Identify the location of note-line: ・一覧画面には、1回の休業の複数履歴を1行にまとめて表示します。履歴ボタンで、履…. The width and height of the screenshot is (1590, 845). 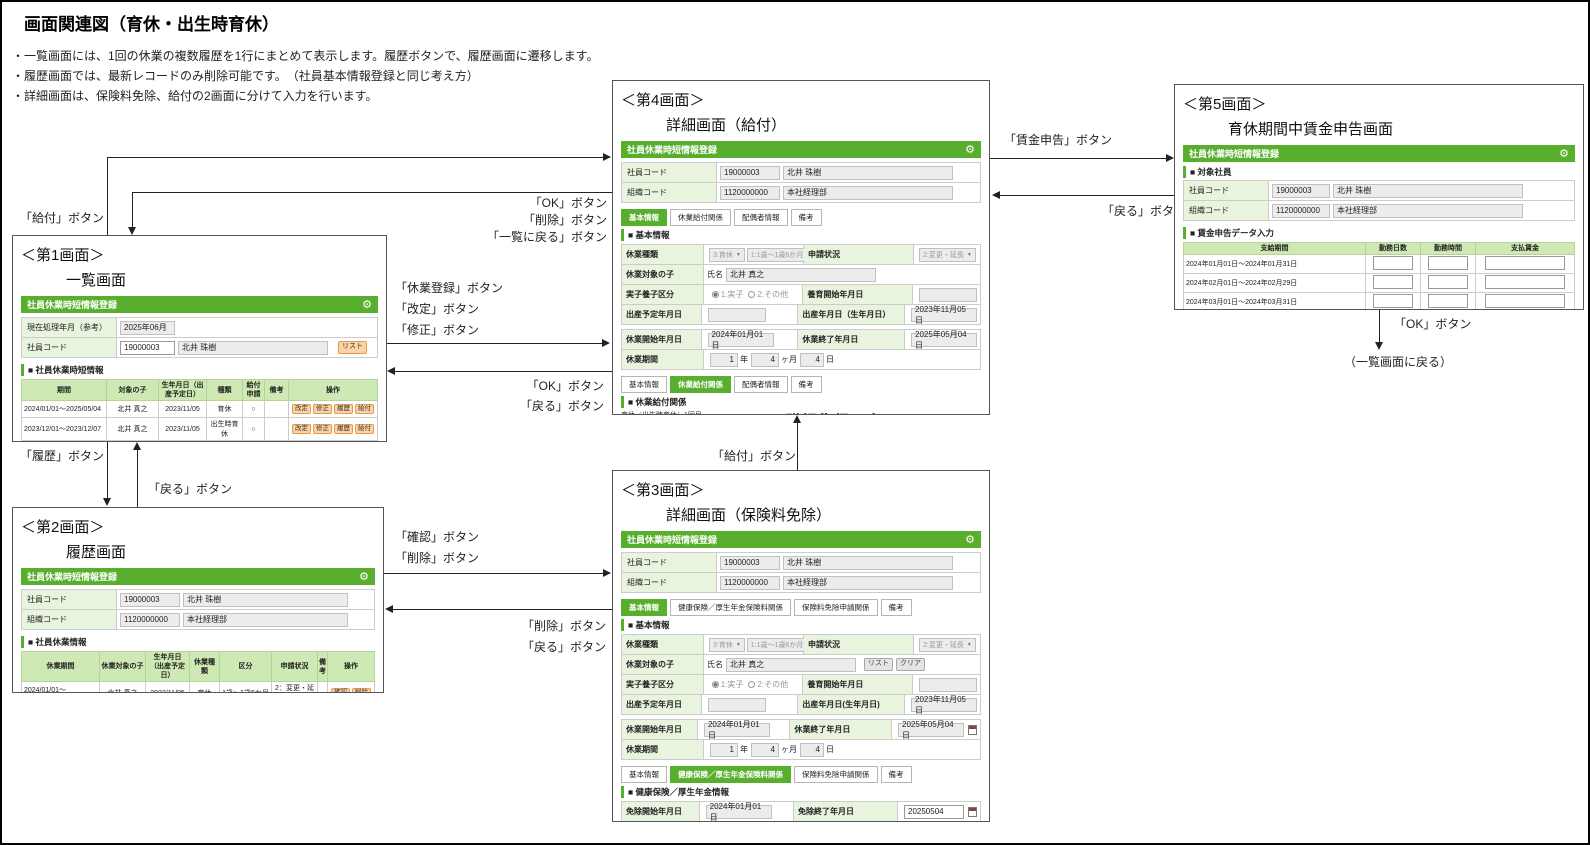
(305, 56).